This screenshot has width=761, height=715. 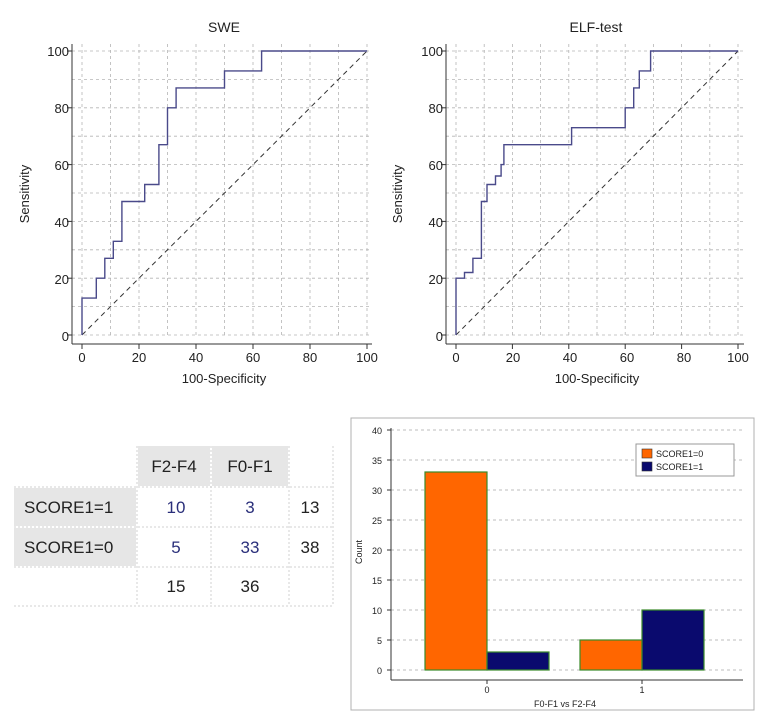 What do you see at coordinates (565, 704) in the screenshot?
I see `bar-xlabel: F0-F1 vs F2-F4` at bounding box center [565, 704].